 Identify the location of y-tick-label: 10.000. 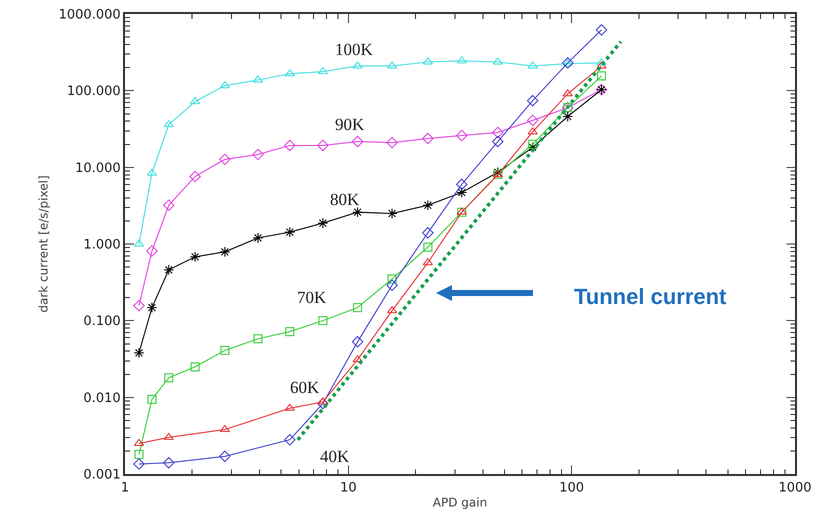
(98, 168).